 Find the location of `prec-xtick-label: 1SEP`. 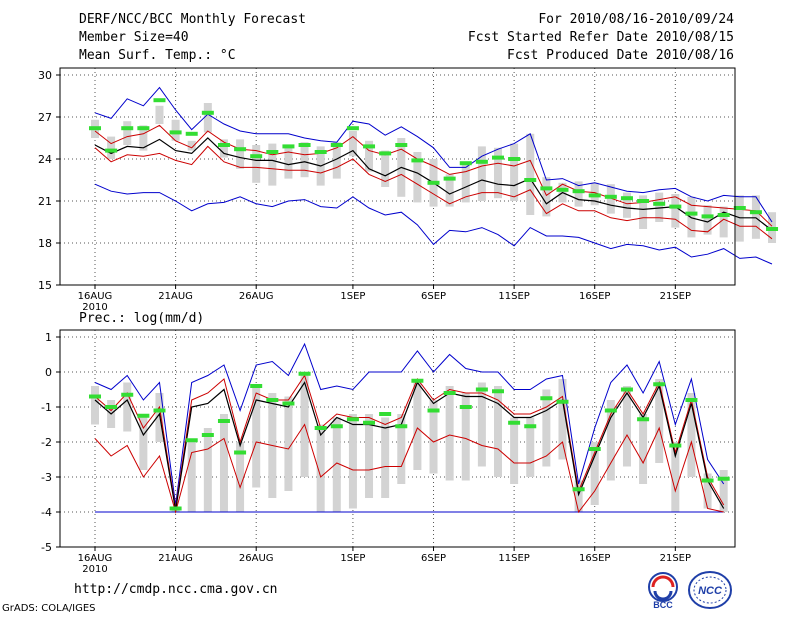

prec-xtick-label: 1SEP is located at coordinates (352, 558).